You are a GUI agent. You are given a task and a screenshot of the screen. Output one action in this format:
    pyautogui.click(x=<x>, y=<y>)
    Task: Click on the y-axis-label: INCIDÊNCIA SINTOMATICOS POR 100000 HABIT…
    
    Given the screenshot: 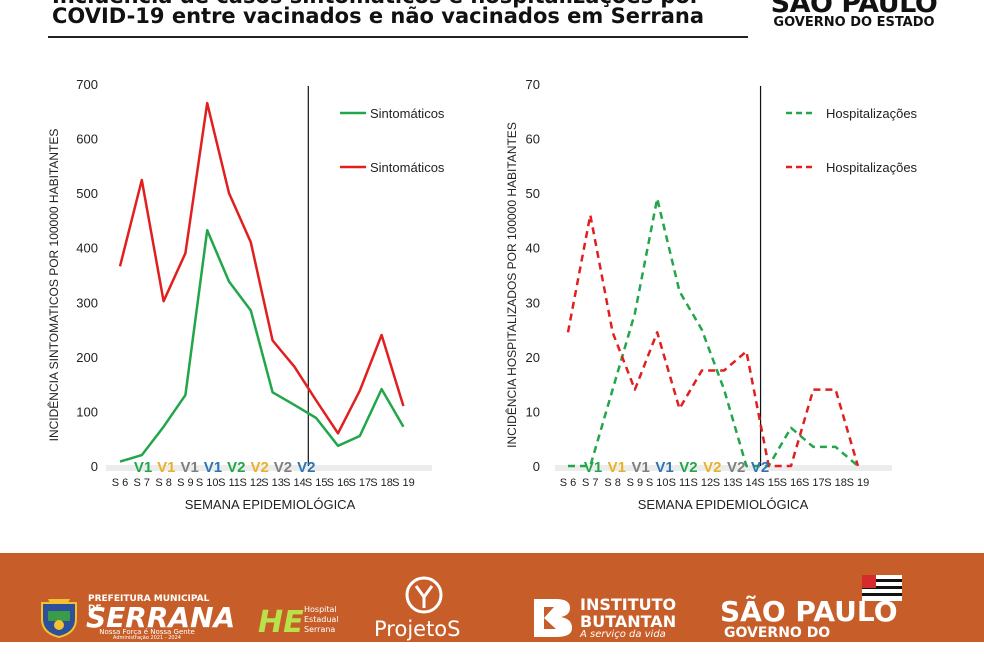 What is the action you would take?
    pyautogui.click(x=53, y=285)
    